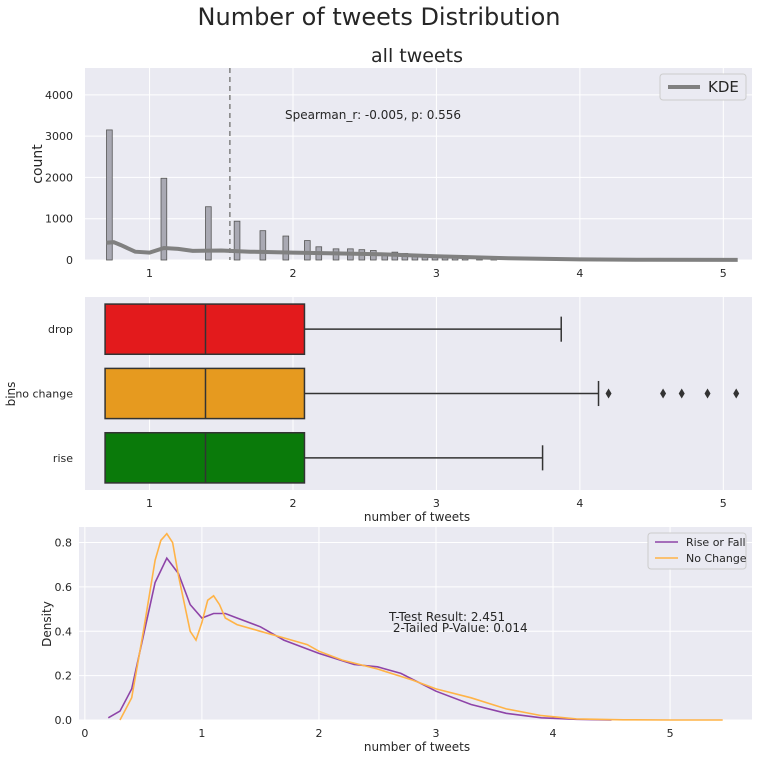 The image size is (758, 760). Describe the element at coordinates (84, 733) in the screenshot. I see `x-tick-label: 0` at that location.